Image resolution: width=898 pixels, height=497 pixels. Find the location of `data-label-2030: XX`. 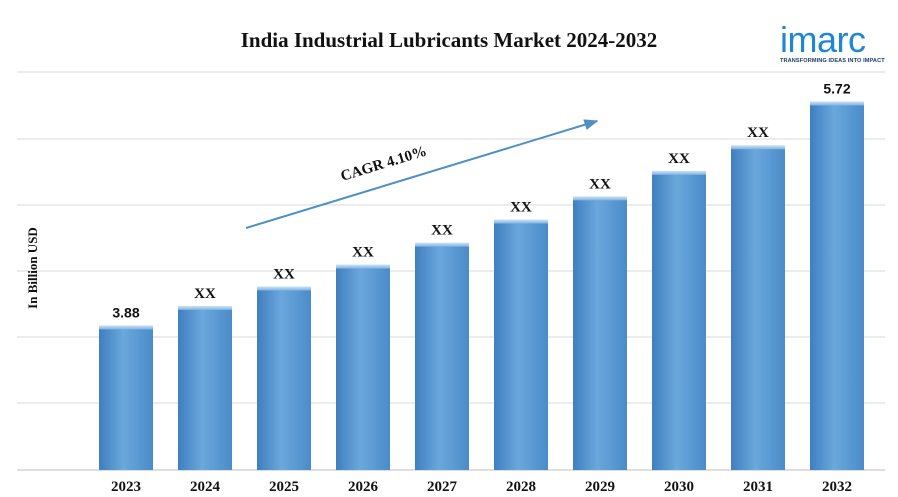

data-label-2030: XX is located at coordinates (679, 159).